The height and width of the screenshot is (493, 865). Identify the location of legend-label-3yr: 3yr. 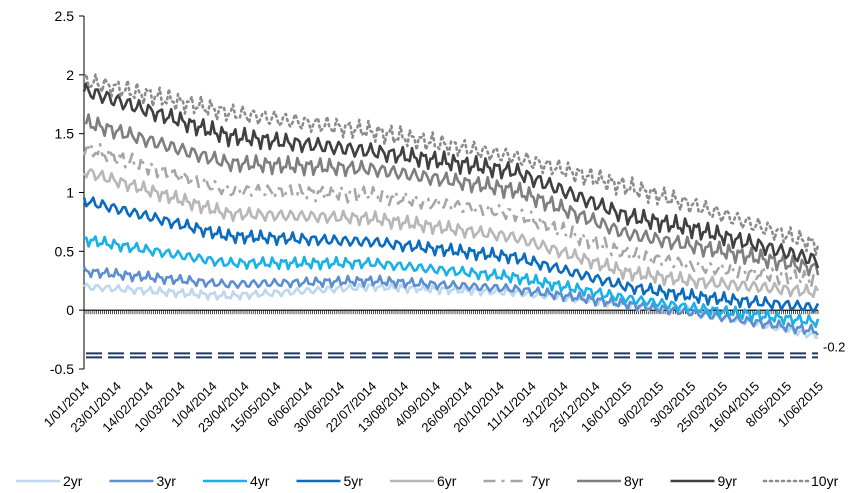
(167, 481).